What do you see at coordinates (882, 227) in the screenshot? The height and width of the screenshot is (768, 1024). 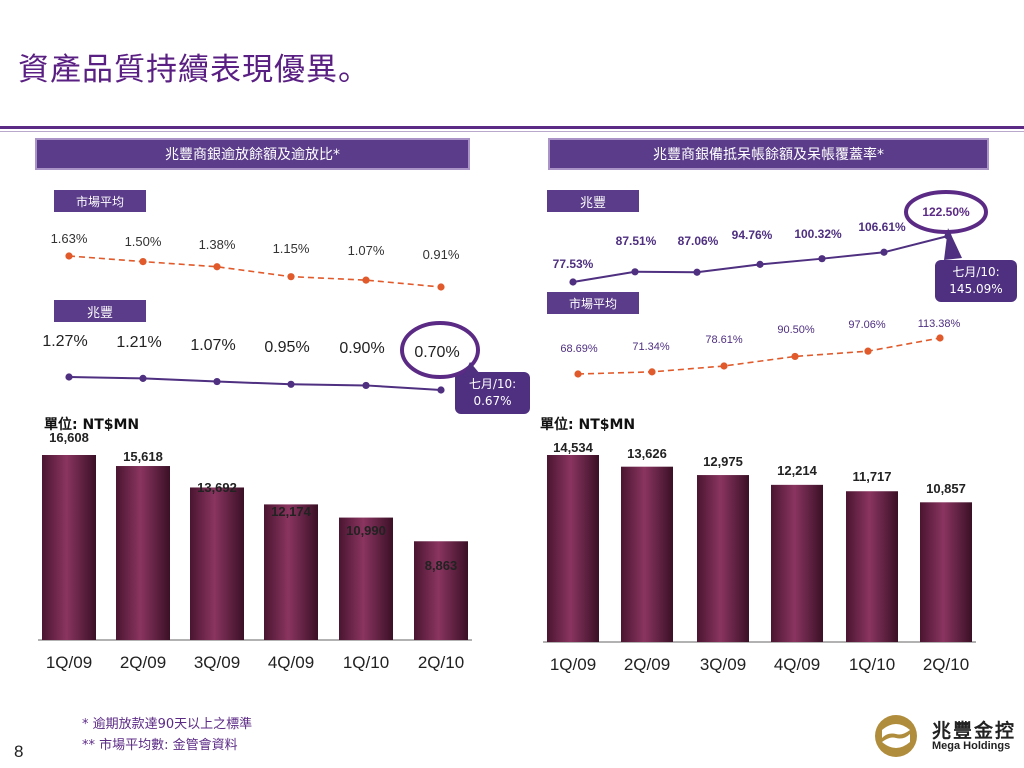 I see `right-mega-data-label: 106.61%` at bounding box center [882, 227].